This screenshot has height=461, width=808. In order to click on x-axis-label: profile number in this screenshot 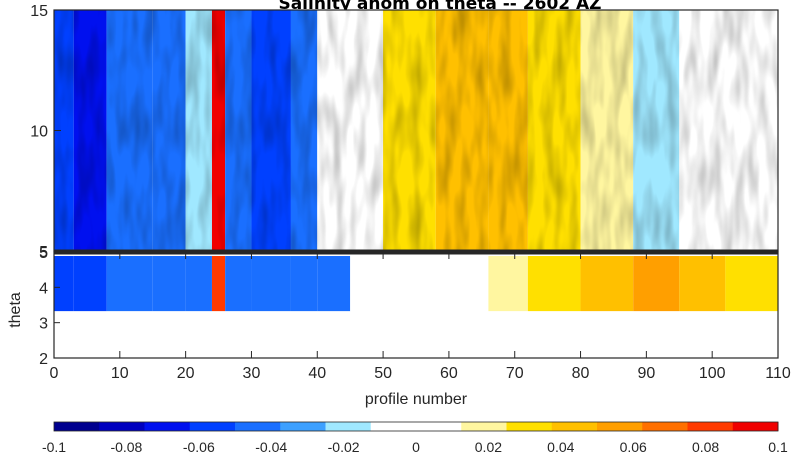, I will do `click(416, 399)`.